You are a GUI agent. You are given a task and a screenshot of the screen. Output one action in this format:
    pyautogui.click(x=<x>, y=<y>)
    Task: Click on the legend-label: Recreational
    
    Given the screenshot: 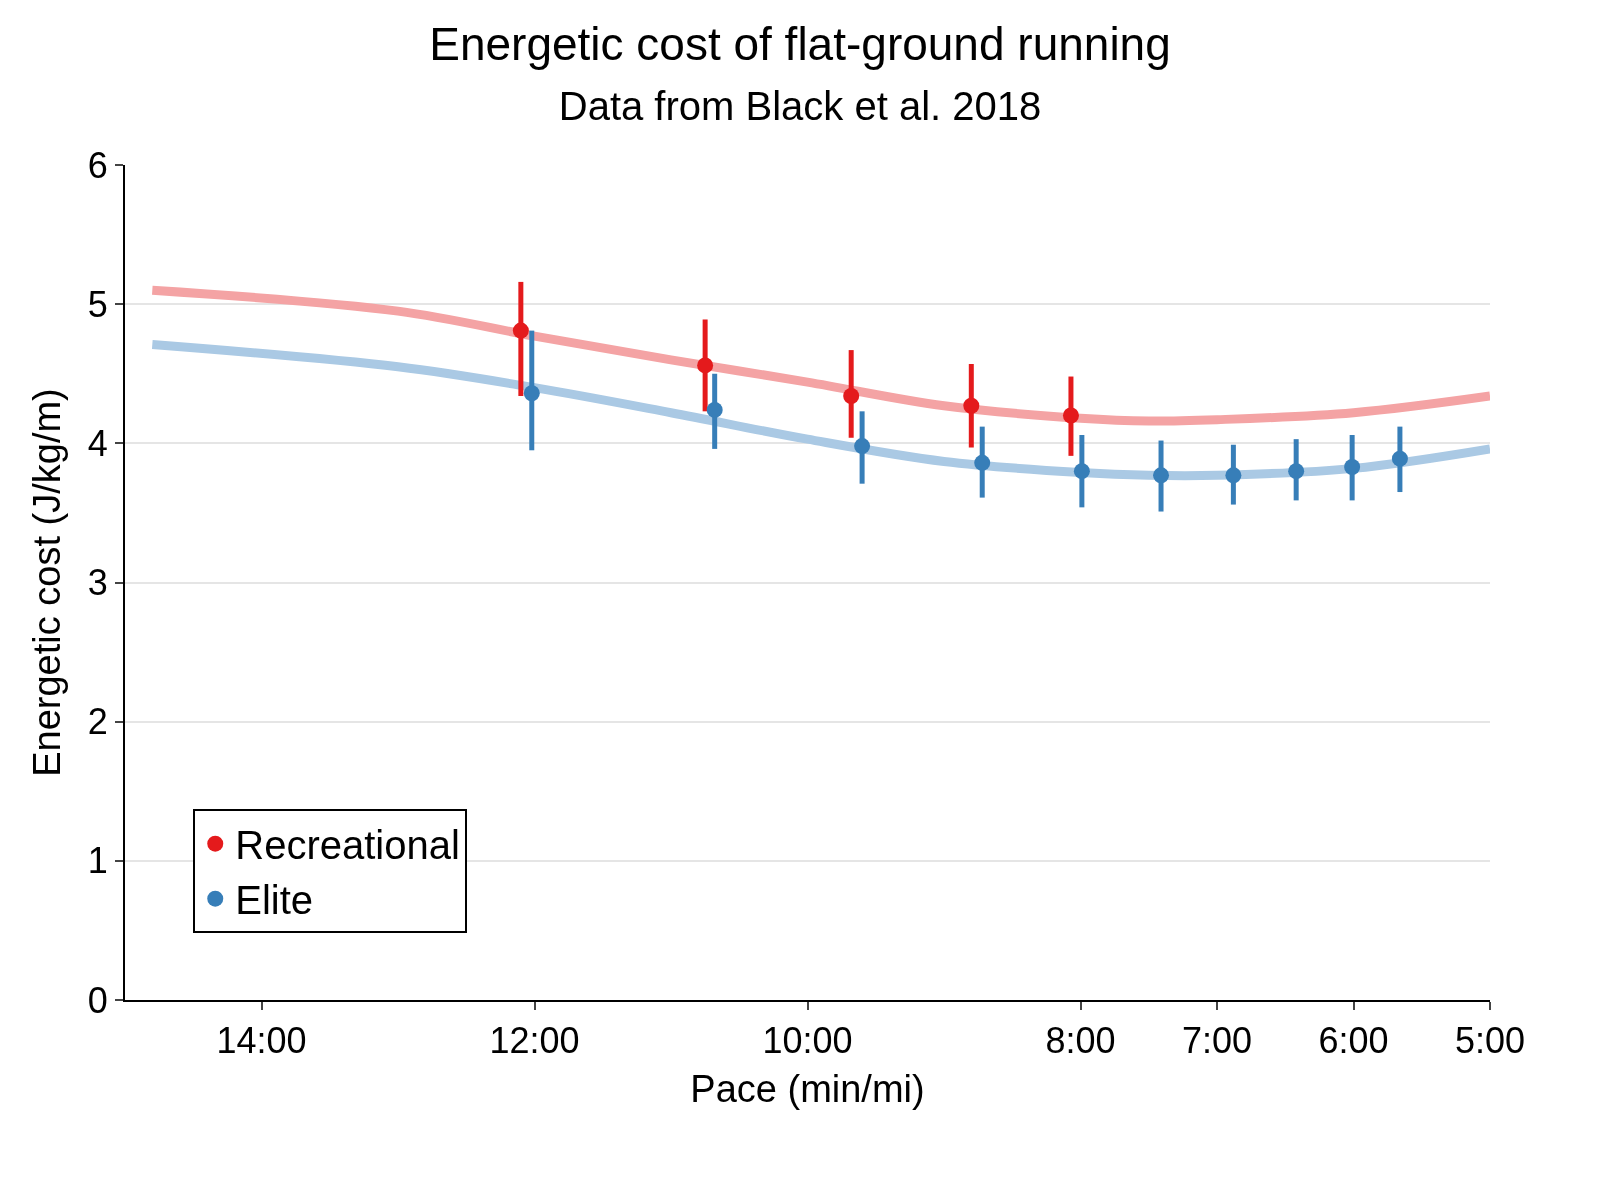 What is the action you would take?
    pyautogui.click(x=347, y=845)
    